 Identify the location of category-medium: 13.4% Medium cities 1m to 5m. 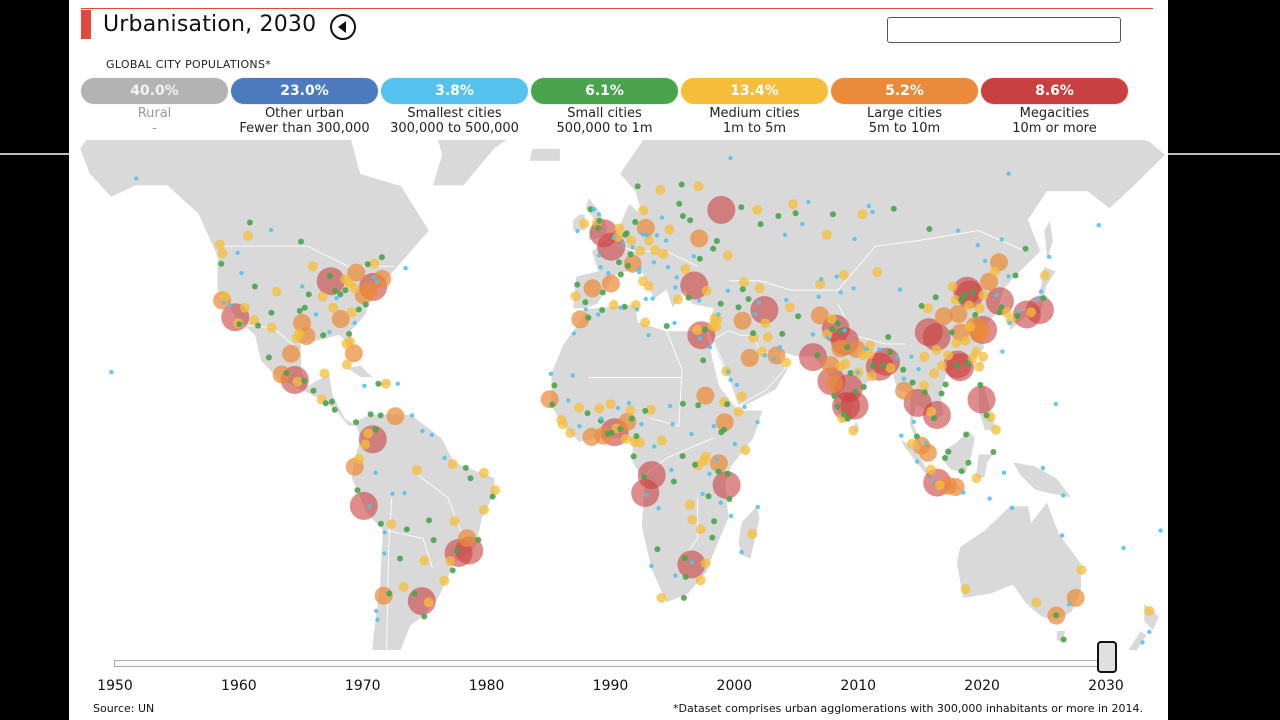
(754, 106).